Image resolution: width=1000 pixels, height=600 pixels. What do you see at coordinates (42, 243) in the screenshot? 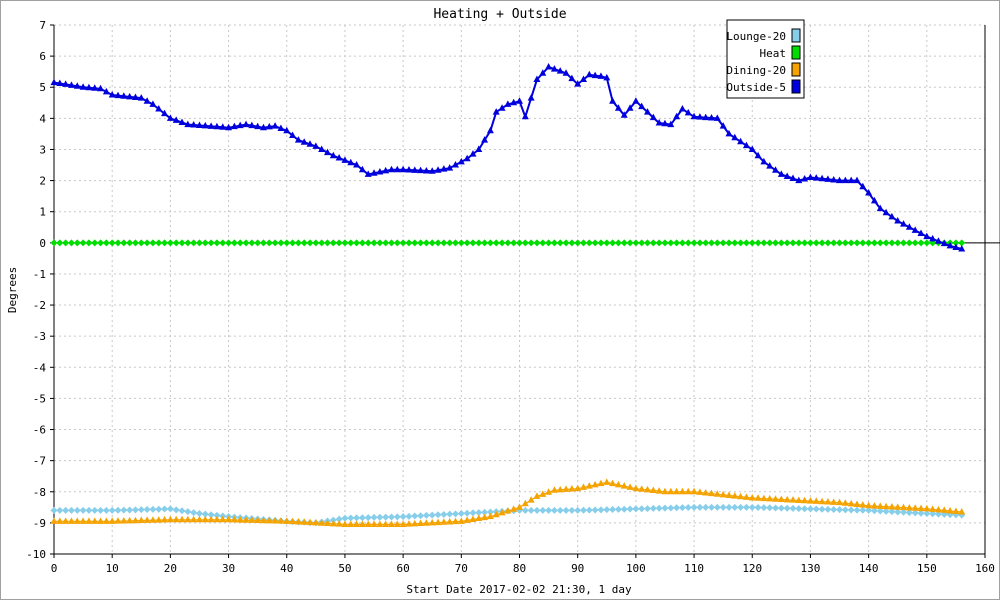
I see `y-tick-label: 0` at bounding box center [42, 243].